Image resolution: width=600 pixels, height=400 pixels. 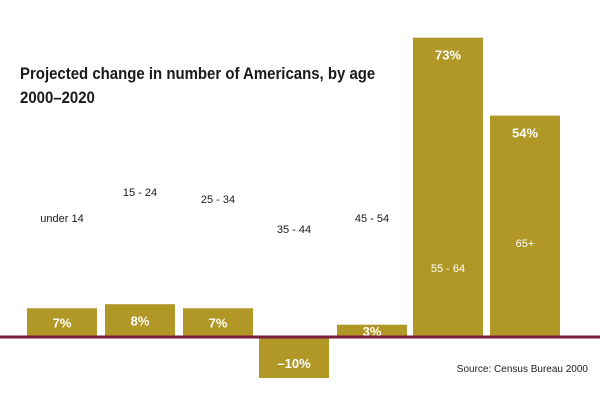 I want to click on bar-value-label-1: 8%, so click(x=140, y=321).